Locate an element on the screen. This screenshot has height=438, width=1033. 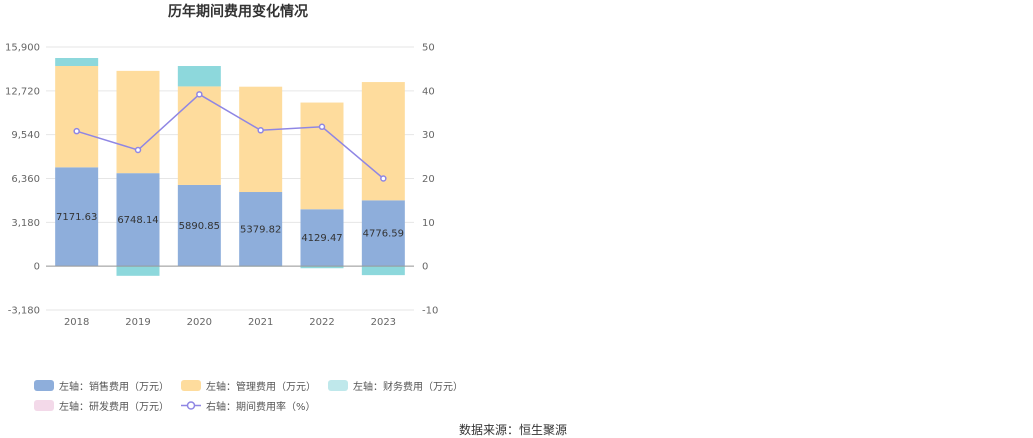
x-tick-label: 2020 is located at coordinates (199, 322).